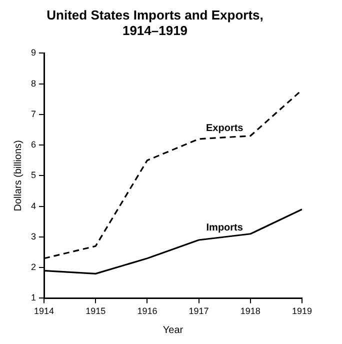 The width and height of the screenshot is (342, 344). I want to click on x-axis-title: Year, so click(173, 330).